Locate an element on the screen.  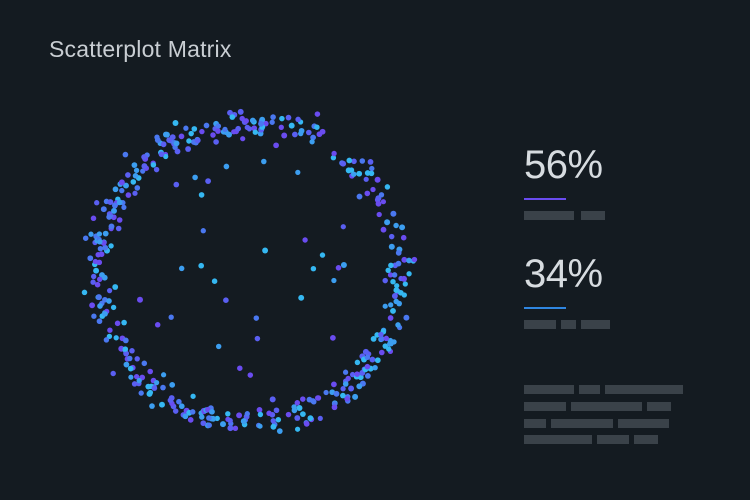
chart-title: Scatterplot Matrix is located at coordinates (140, 49).